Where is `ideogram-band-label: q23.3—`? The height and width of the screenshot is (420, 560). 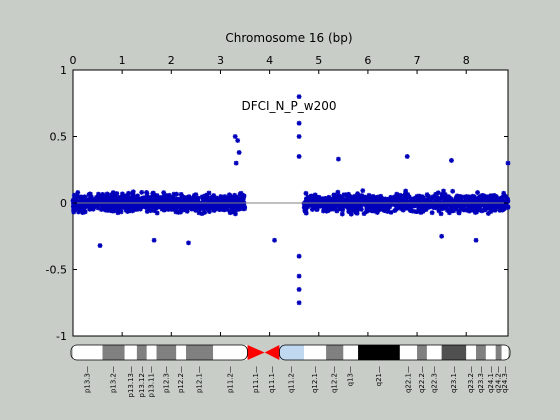
ideogram-band-label: q23.3— is located at coordinates (481, 379).